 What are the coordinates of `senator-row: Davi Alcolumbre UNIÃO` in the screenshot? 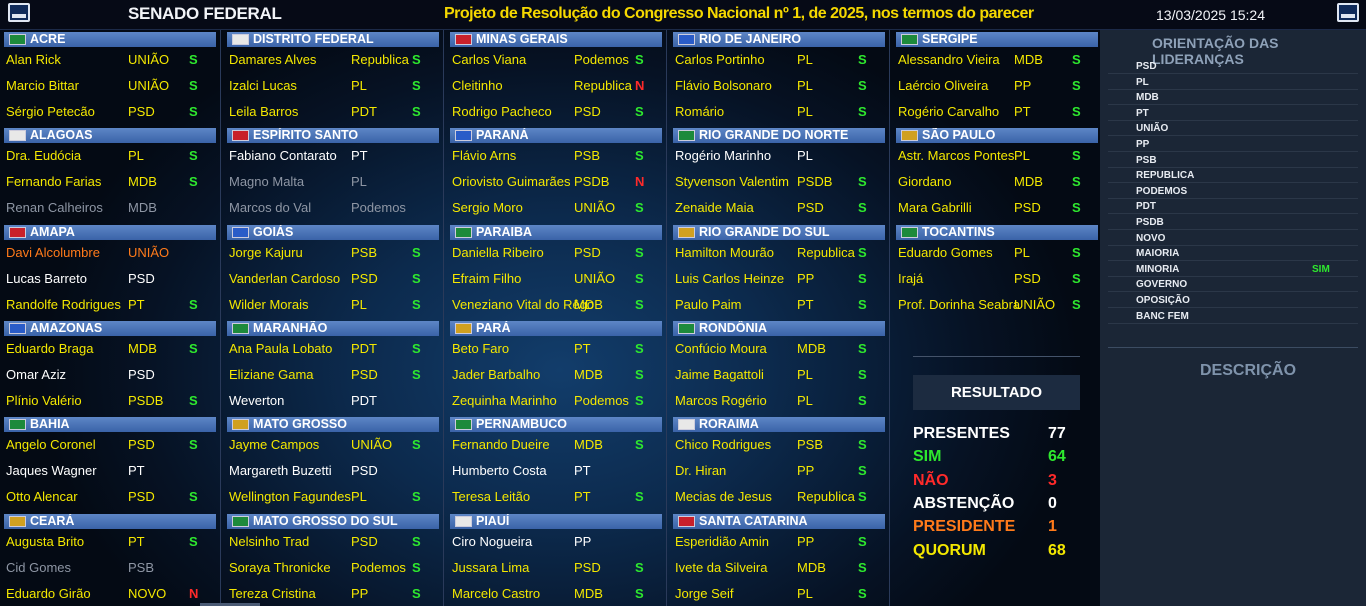 It's located at (111, 253).